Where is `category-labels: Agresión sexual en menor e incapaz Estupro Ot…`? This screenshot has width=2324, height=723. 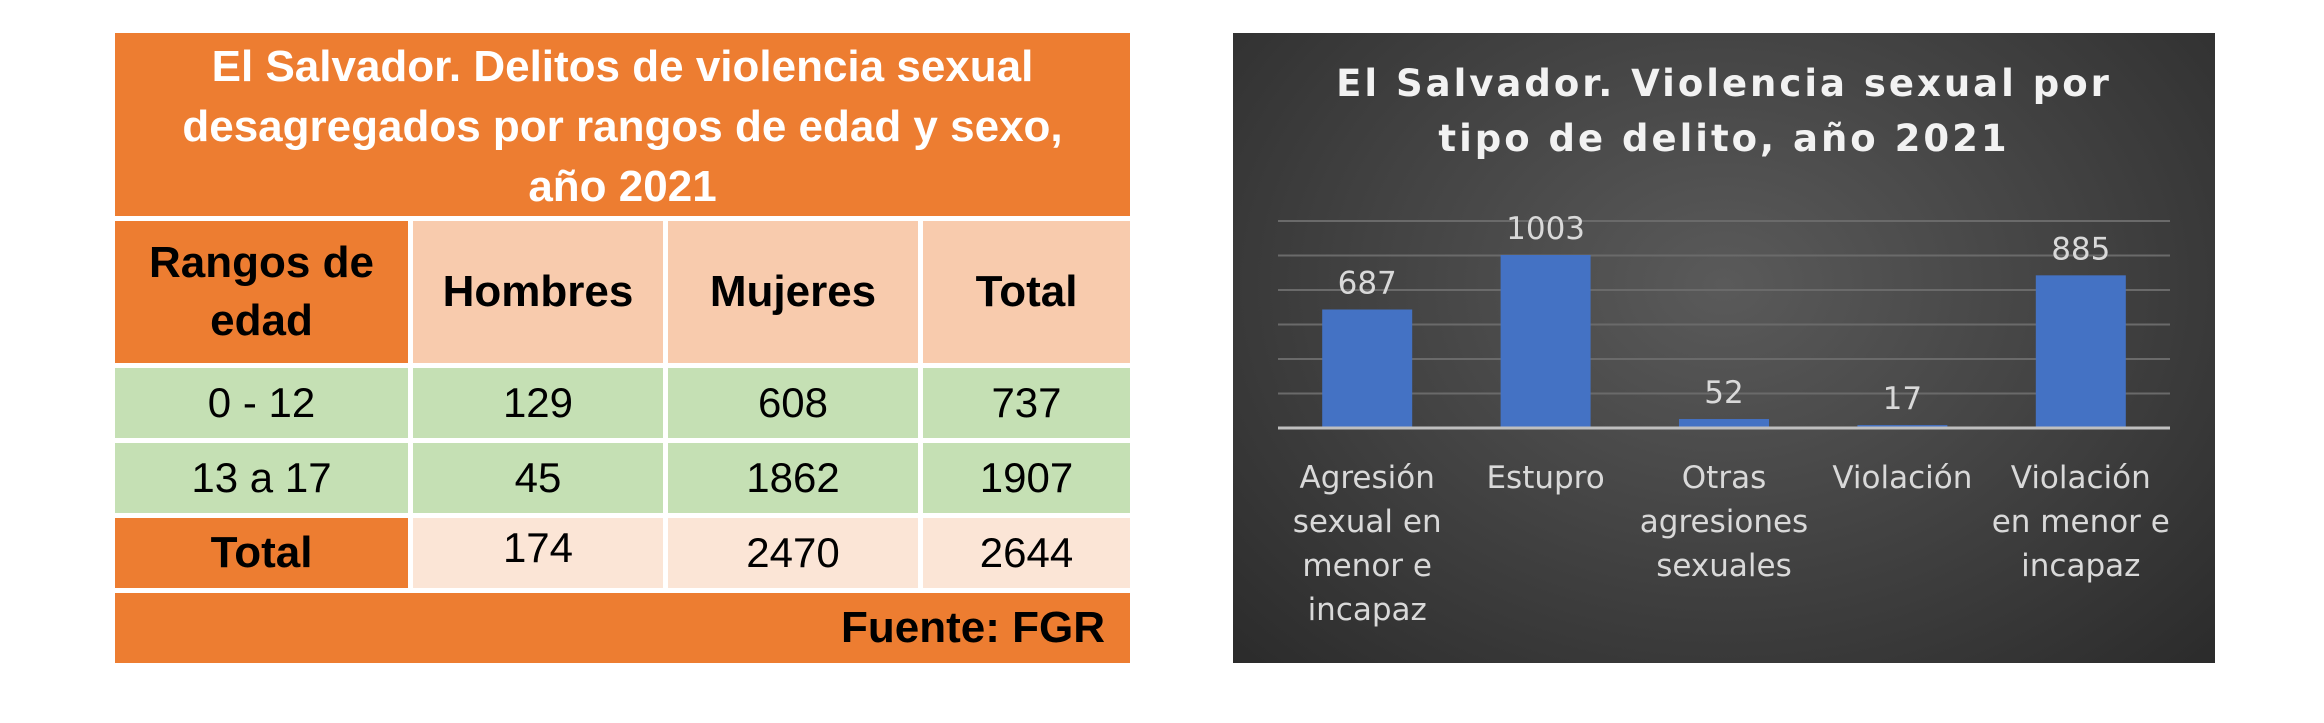
category-labels: Agresión sexual en menor e incapaz Estupro Ot… is located at coordinates (1731, 544).